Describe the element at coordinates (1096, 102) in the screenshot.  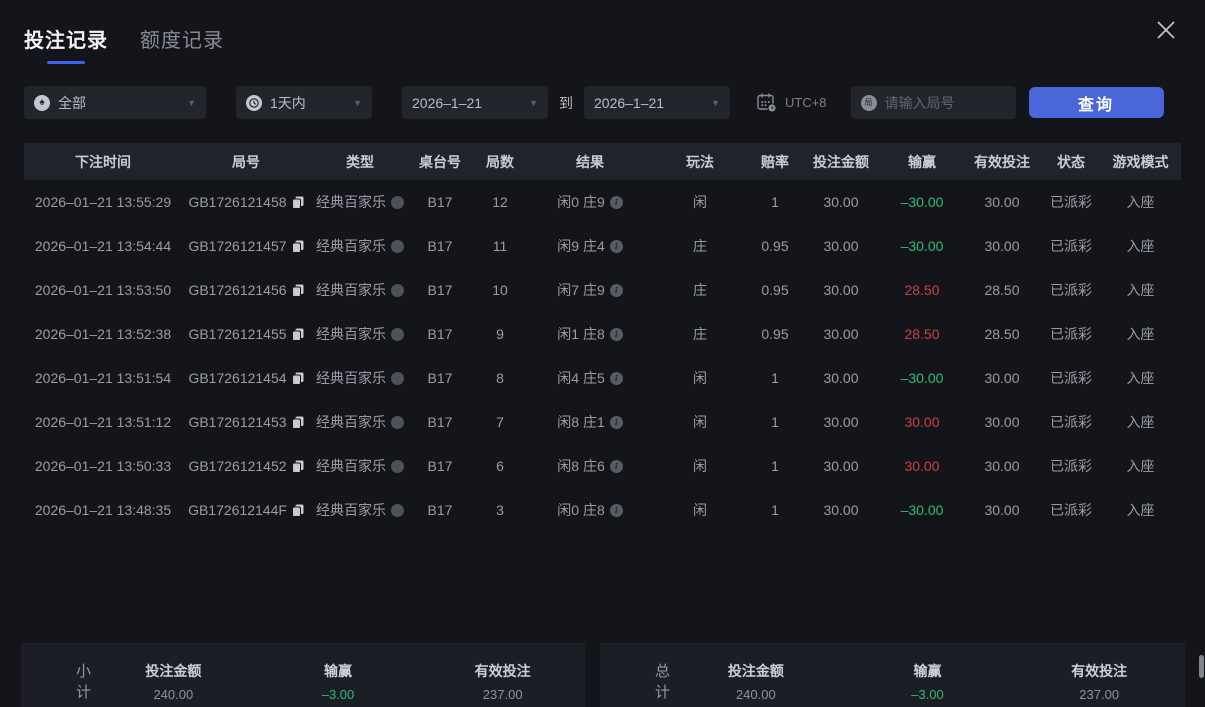
I see `query-button: 查询` at that location.